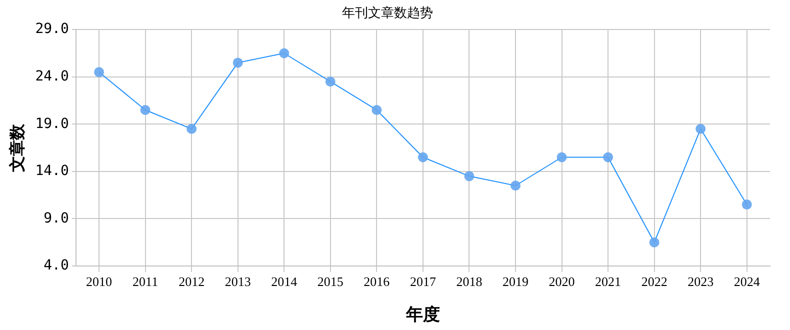  What do you see at coordinates (52, 76) in the screenshot?
I see `y-tick-label: 24.0` at bounding box center [52, 76].